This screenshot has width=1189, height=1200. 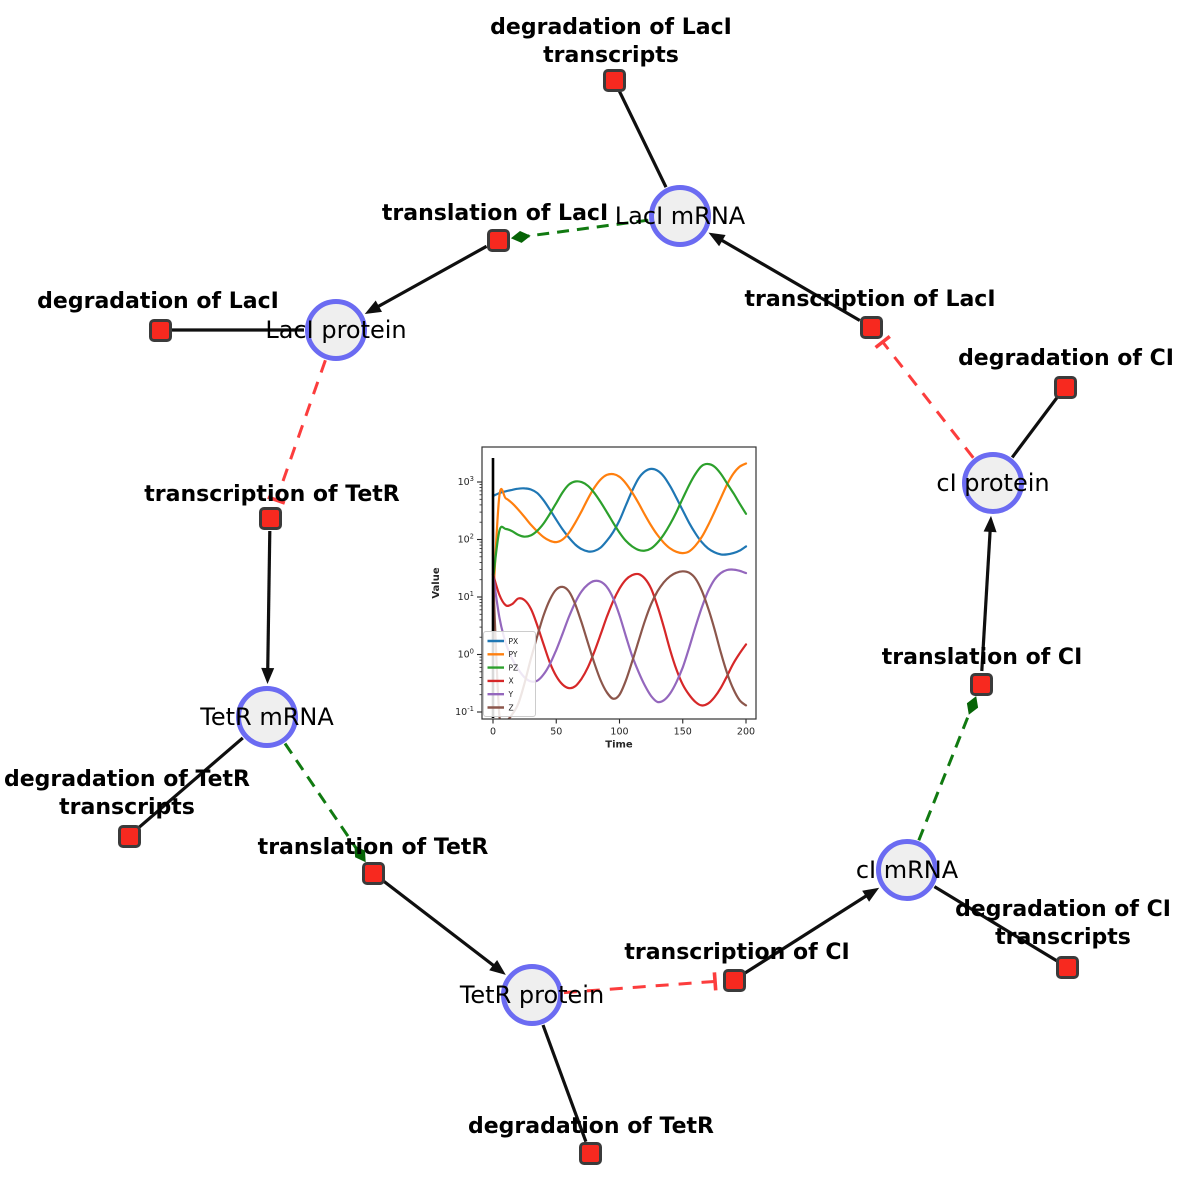 I want to click on reaction-node-transl-cI, so click(x=981, y=684).